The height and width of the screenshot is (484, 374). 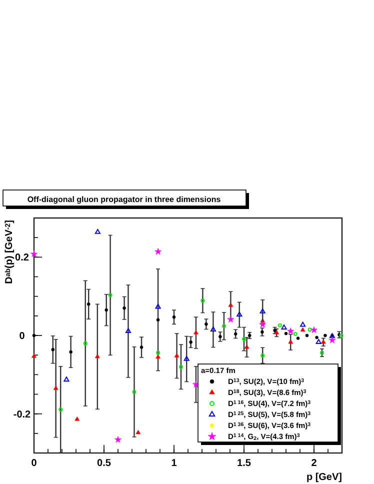 What do you see at coordinates (104, 463) in the screenshot?
I see `x-tick-label: 0.5` at bounding box center [104, 463].